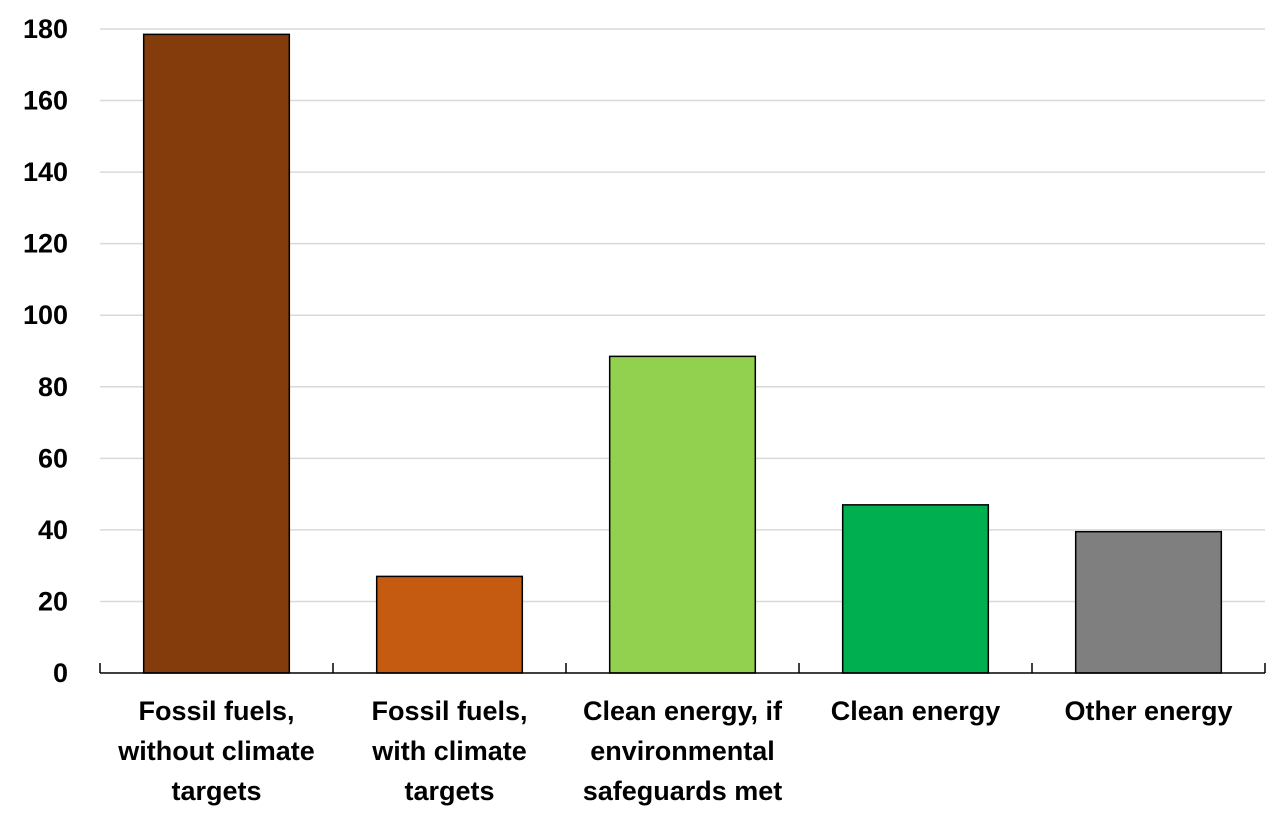 The width and height of the screenshot is (1273, 822). Describe the element at coordinates (683, 711) in the screenshot. I see `x-category-label-line: Clean energy, if` at that location.